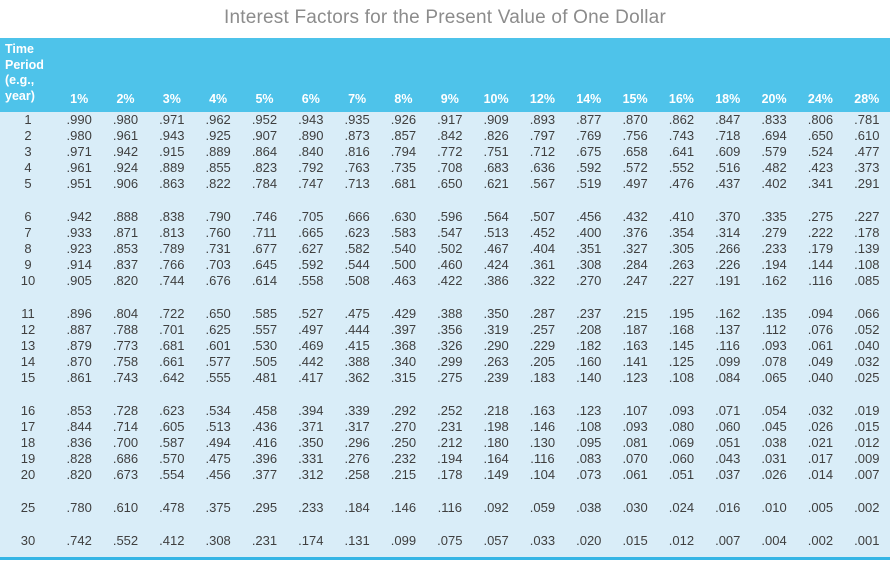 The width and height of the screenshot is (890, 565). Describe the element at coordinates (681, 426) in the screenshot. I see `factor-cell: .080` at that location.